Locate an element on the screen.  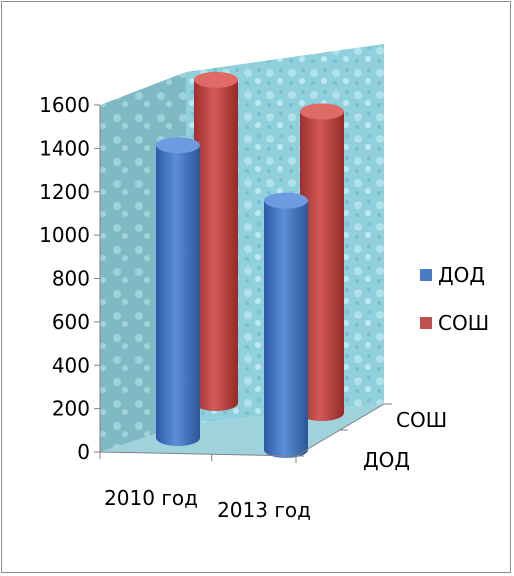
y-tick-label-0: 0 is located at coordinates (83, 452).